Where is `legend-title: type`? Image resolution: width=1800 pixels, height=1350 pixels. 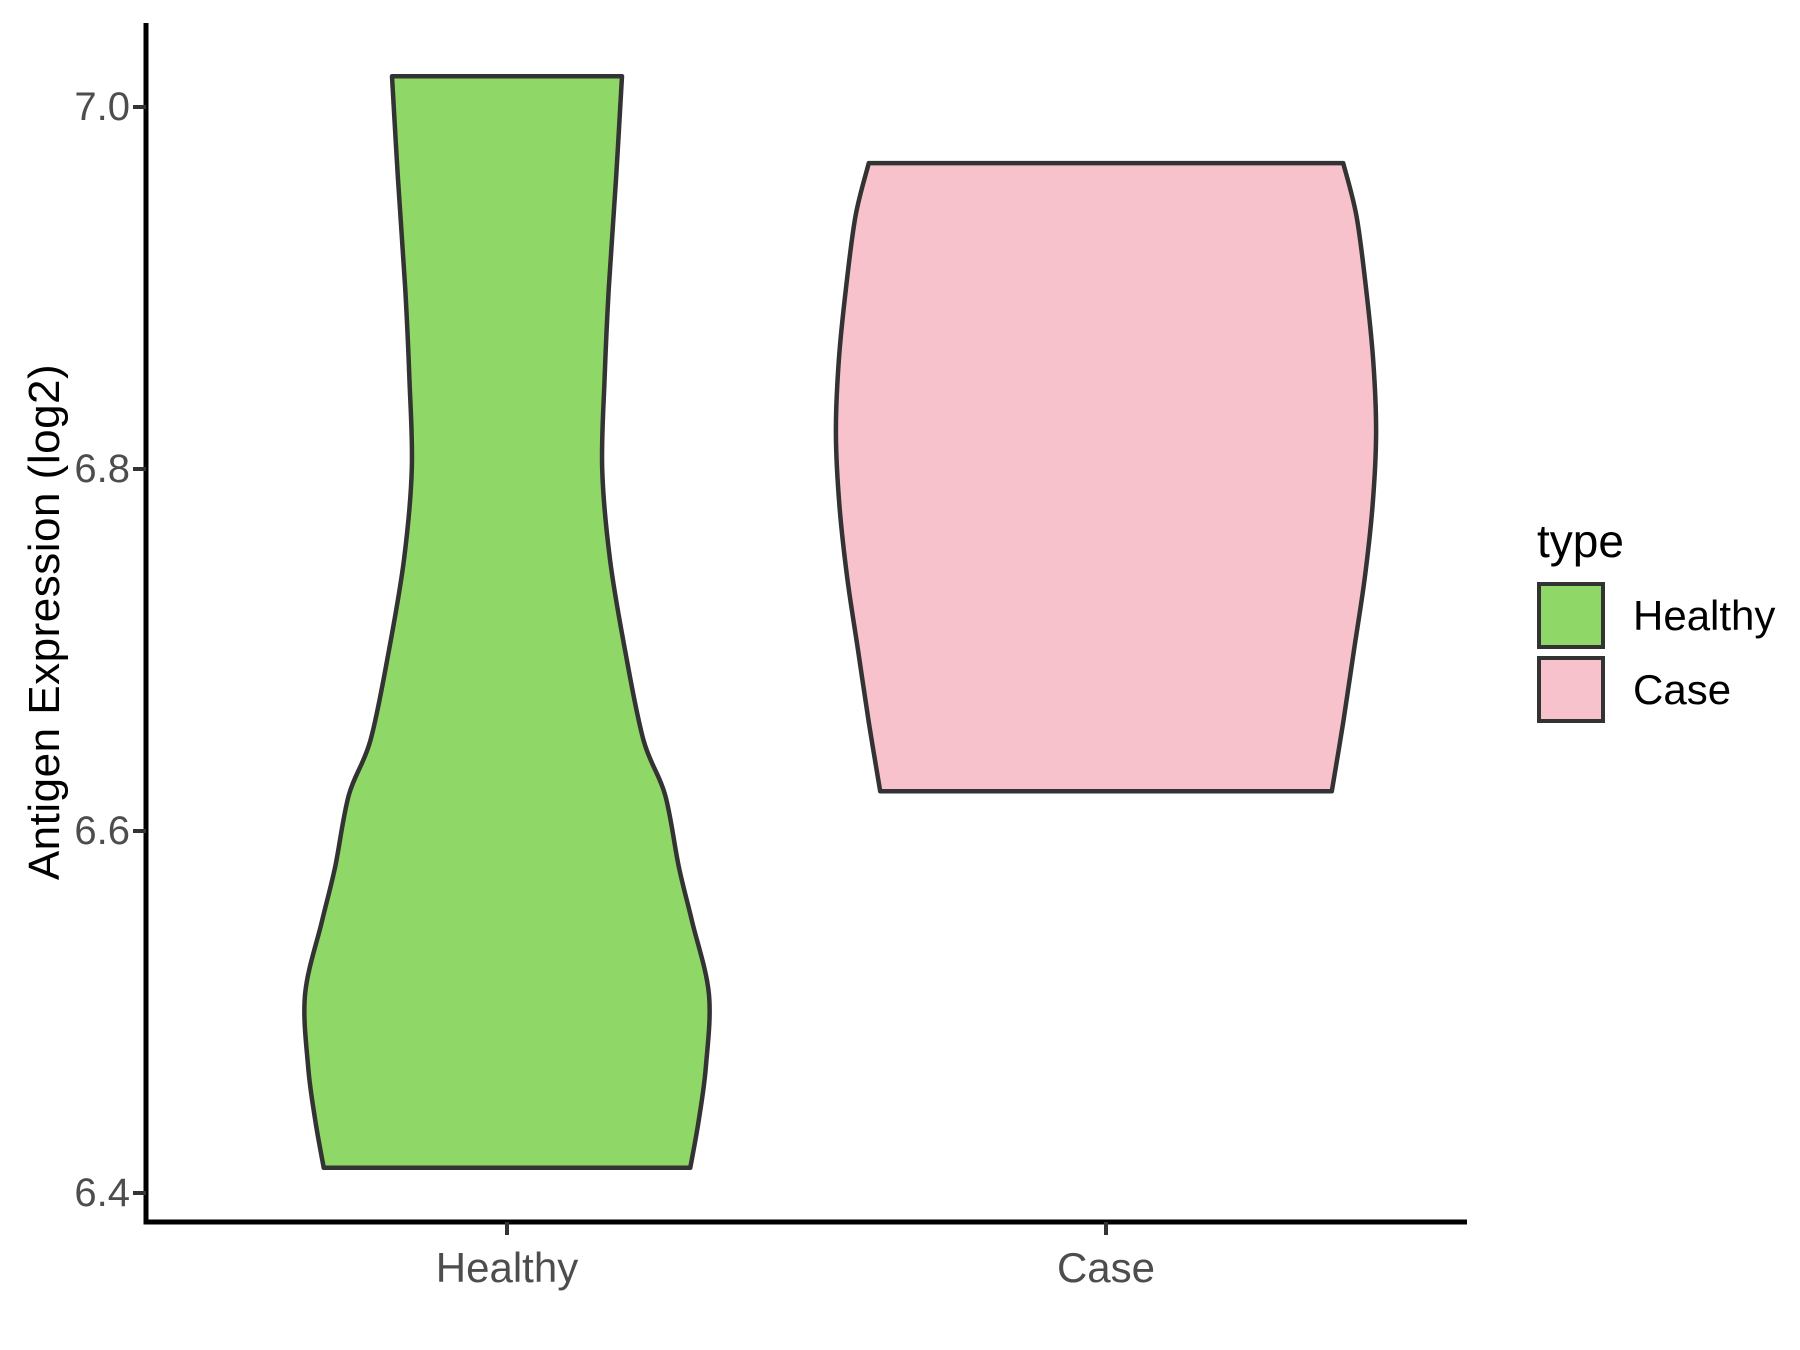 legend-title: type is located at coordinates (1580, 541).